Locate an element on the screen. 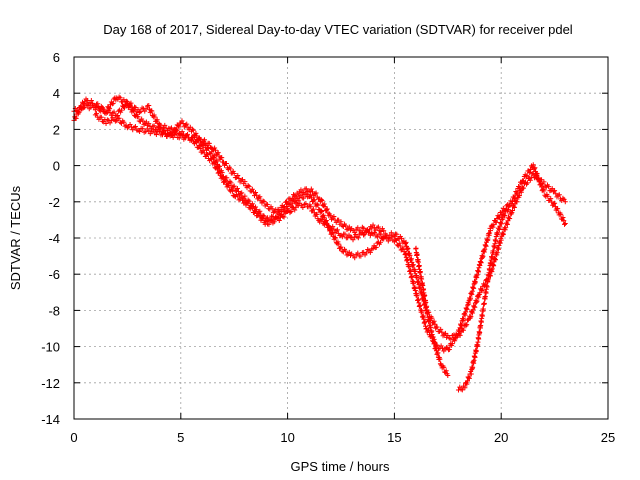 This screenshot has height=480, width=640. x-tick-label: 10 is located at coordinates (287, 437).